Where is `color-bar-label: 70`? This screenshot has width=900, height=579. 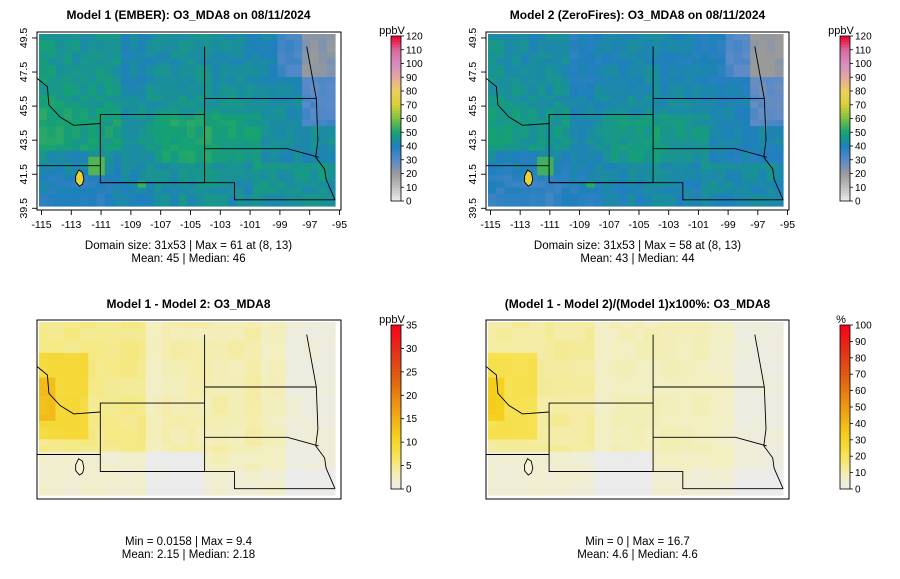
color-bar-label: 70 is located at coordinates (861, 375).